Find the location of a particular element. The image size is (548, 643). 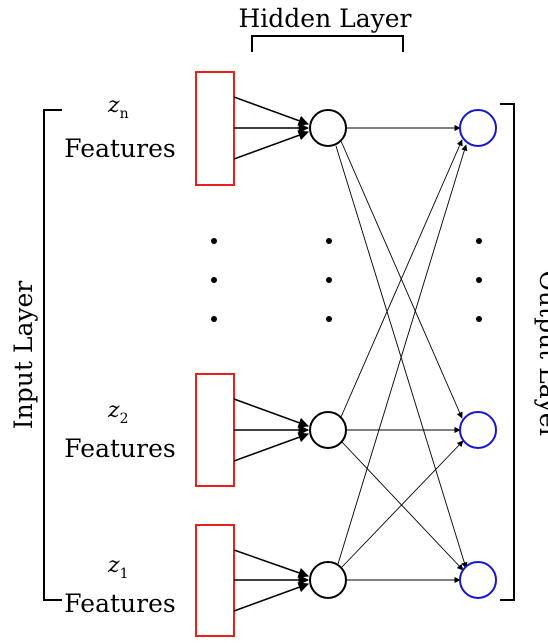

svg-text: zn is located at coordinates (118, 107).